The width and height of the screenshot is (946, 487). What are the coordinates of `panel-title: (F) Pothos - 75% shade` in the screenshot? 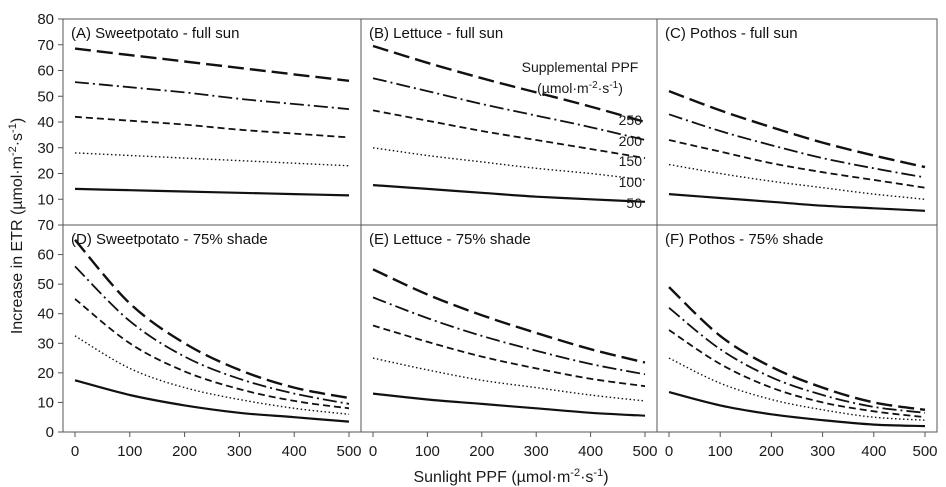 It's located at (744, 239).